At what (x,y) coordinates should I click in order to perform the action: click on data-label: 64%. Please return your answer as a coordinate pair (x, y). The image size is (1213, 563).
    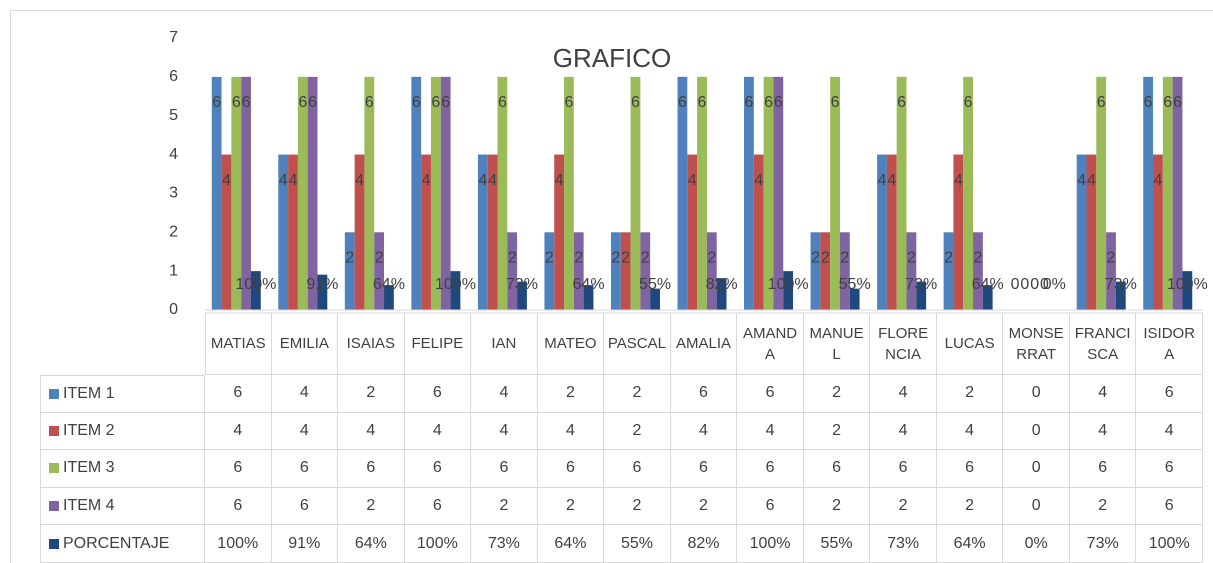
    Looking at the image, I should click on (589, 284).